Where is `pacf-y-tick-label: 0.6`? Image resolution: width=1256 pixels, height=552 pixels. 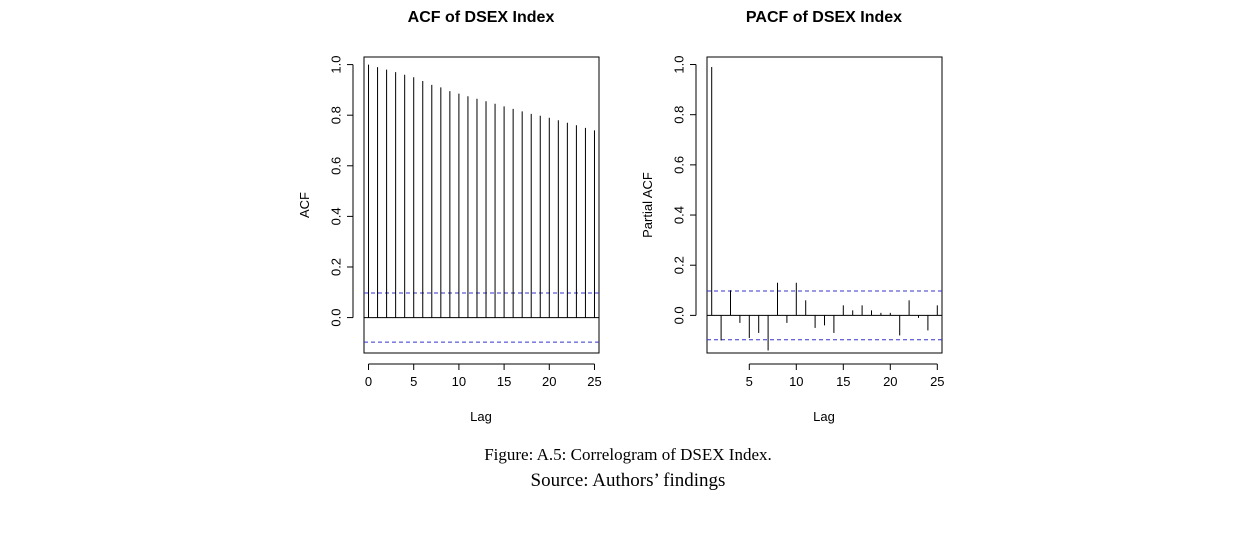
pacf-y-tick-label: 0.6 is located at coordinates (679, 165).